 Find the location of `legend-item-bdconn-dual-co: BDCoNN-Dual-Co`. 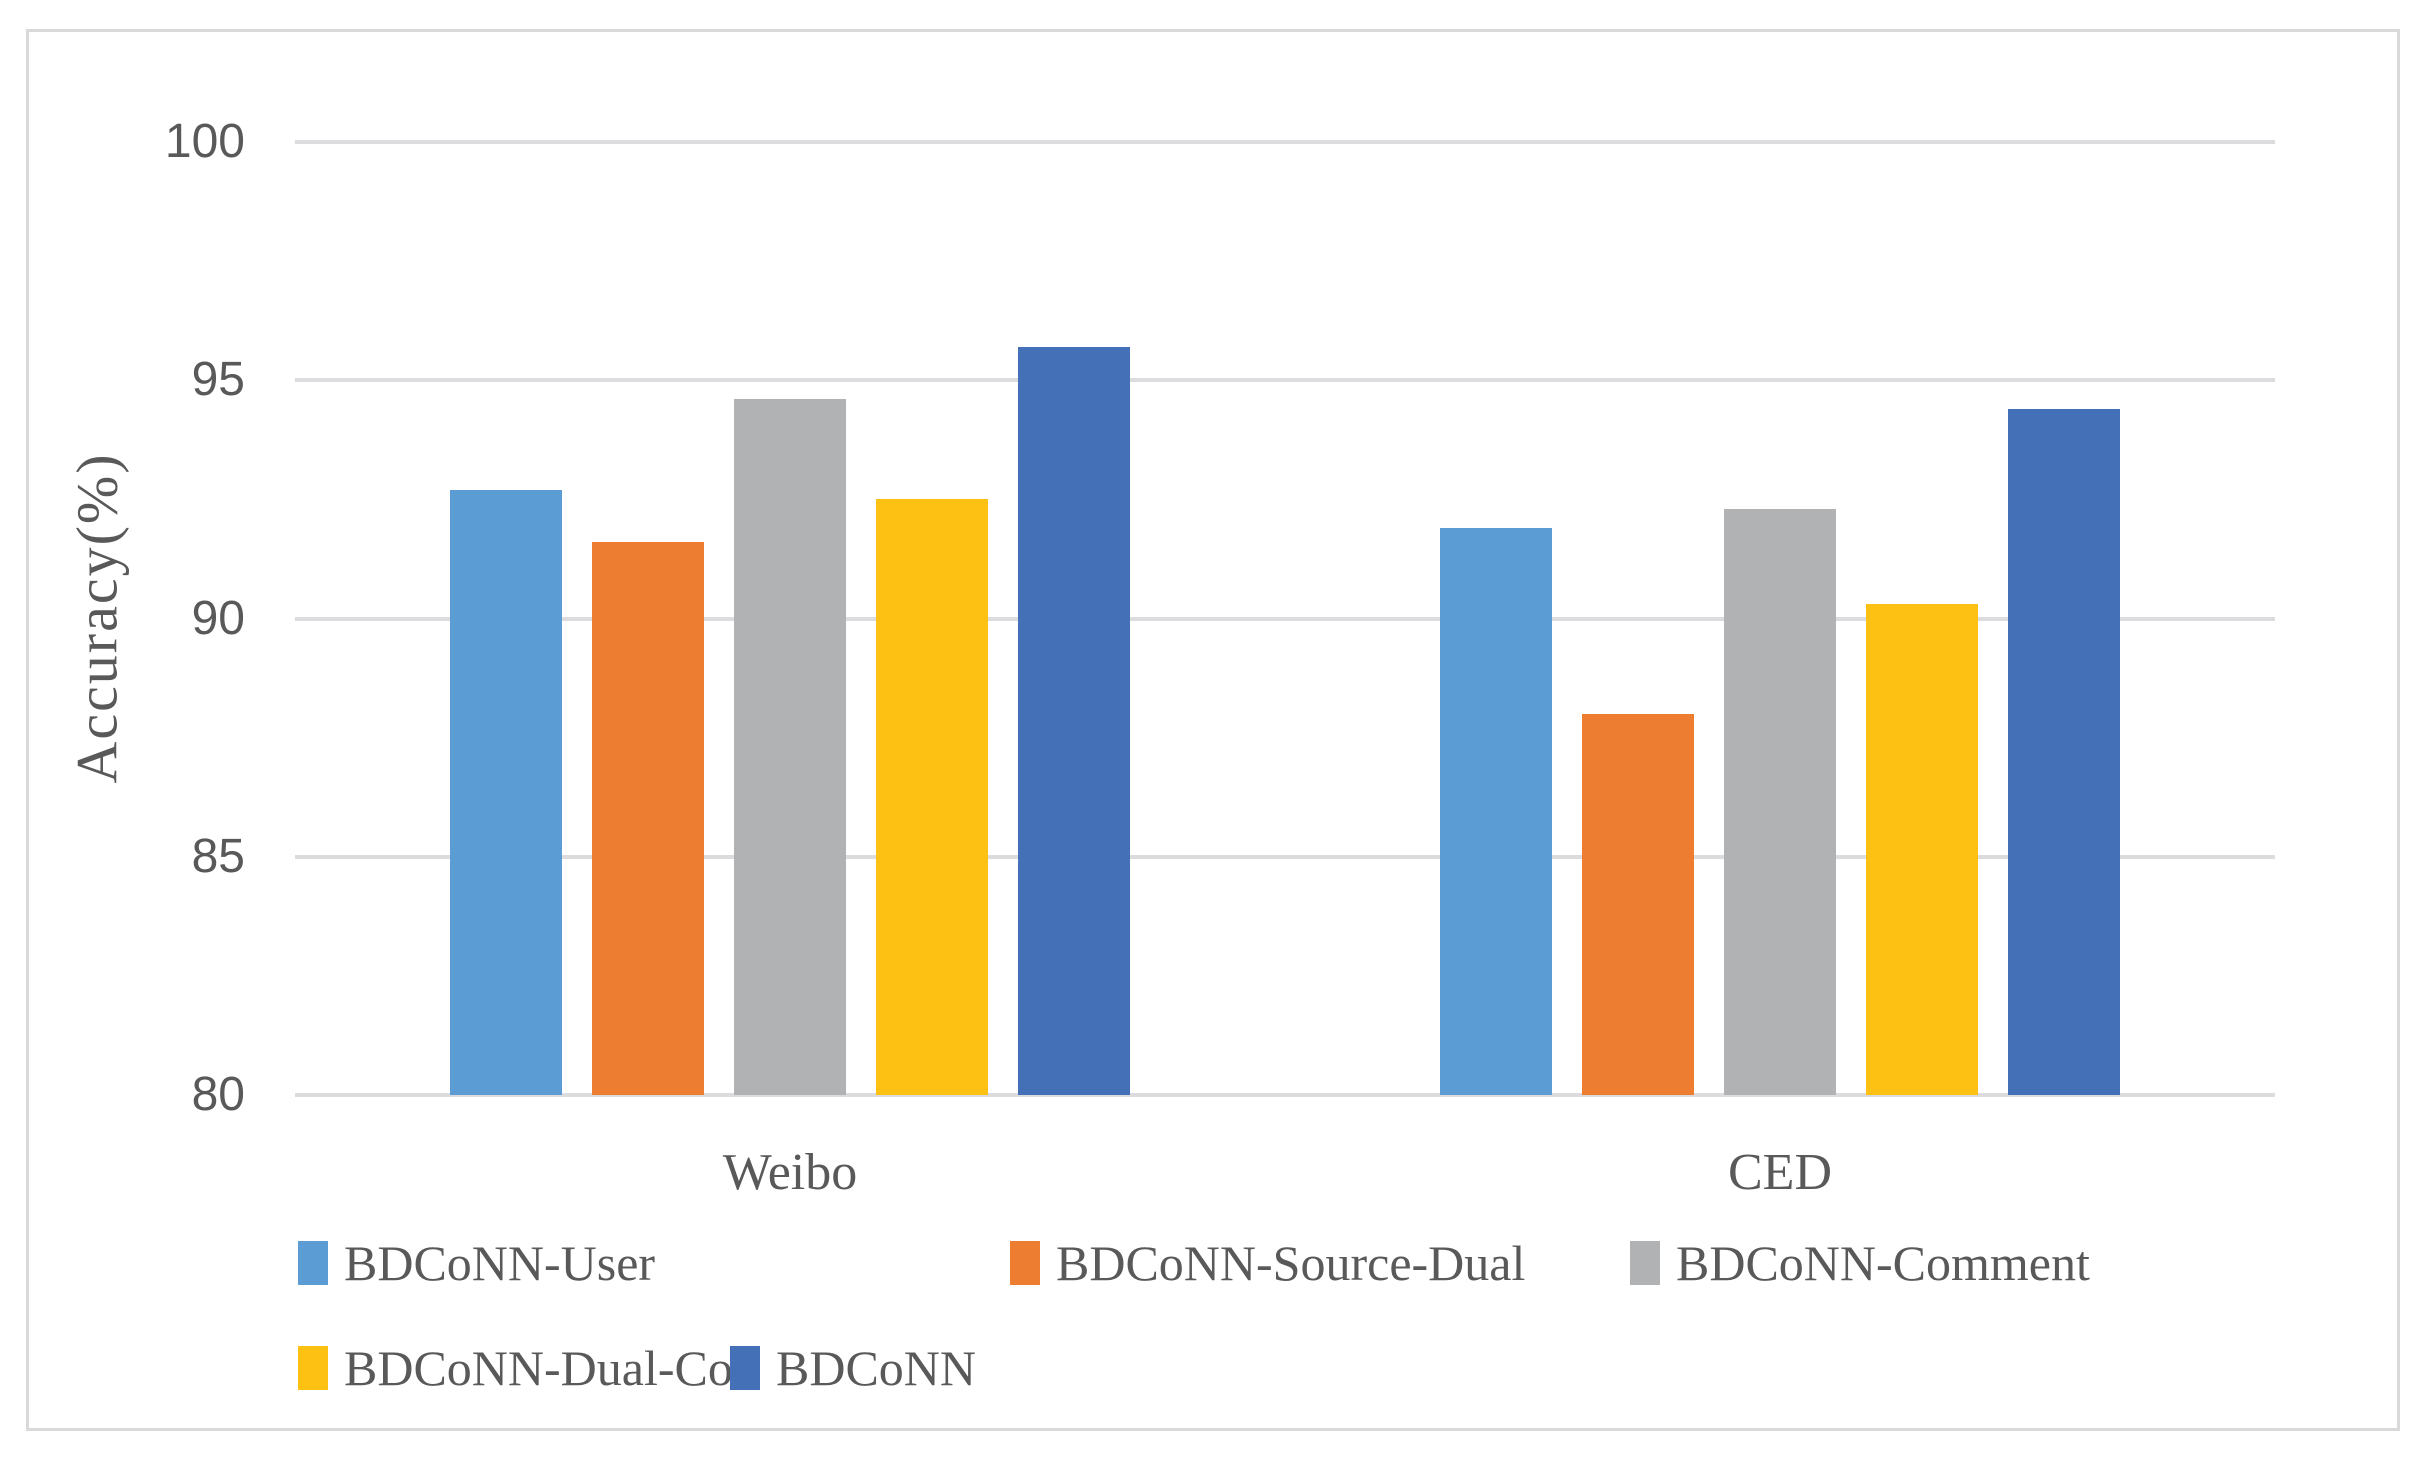

legend-item-bdconn-dual-co: BDCoNN-Dual-Co is located at coordinates (515, 1368).